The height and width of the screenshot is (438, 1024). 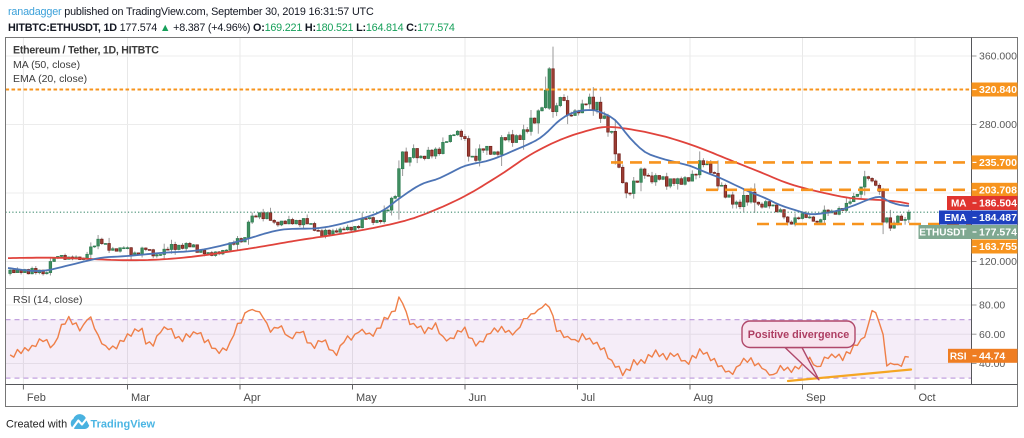 What do you see at coordinates (588, 398) in the screenshot?
I see `svg-text: Jul` at bounding box center [588, 398].